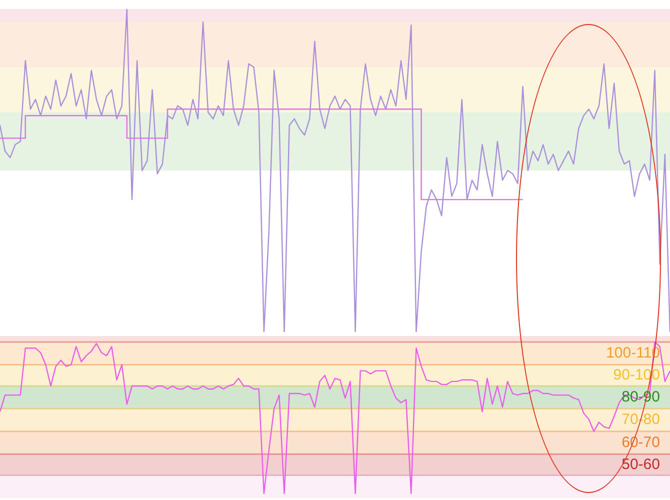  Describe the element at coordinates (641, 464) in the screenshot. I see `band-label: 50-60` at that location.